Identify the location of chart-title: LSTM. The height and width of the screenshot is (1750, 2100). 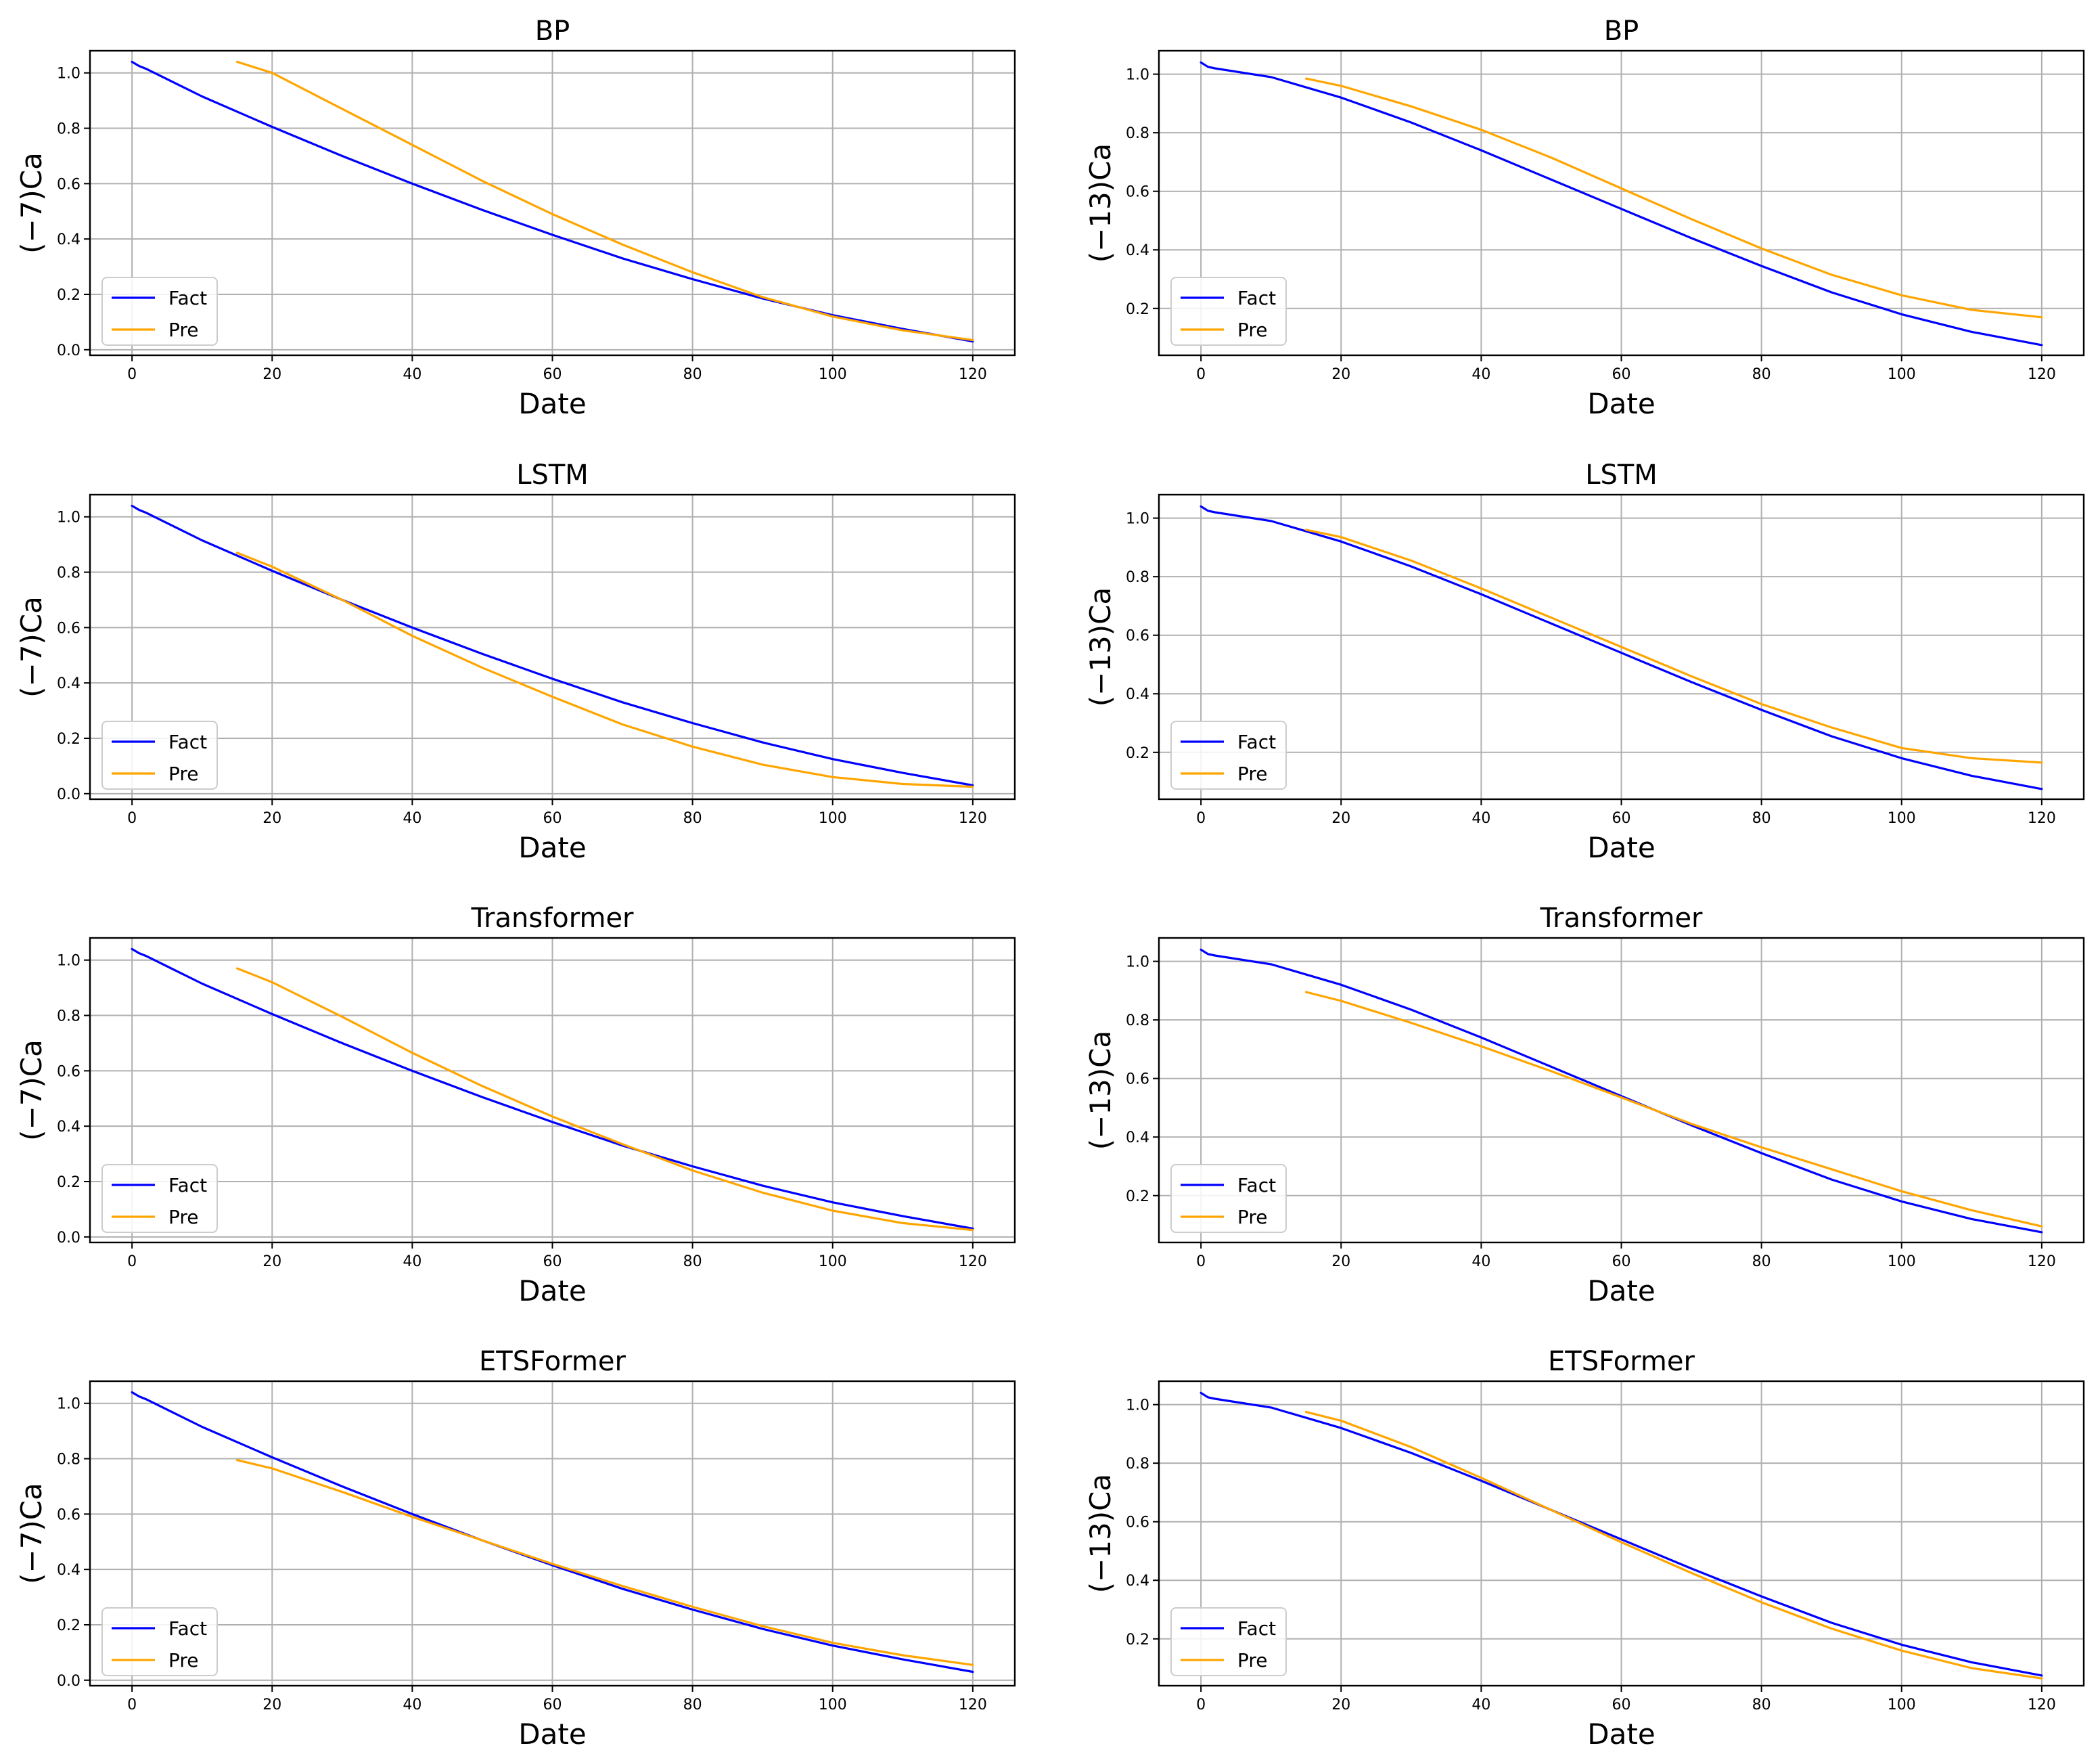
(1622, 475).